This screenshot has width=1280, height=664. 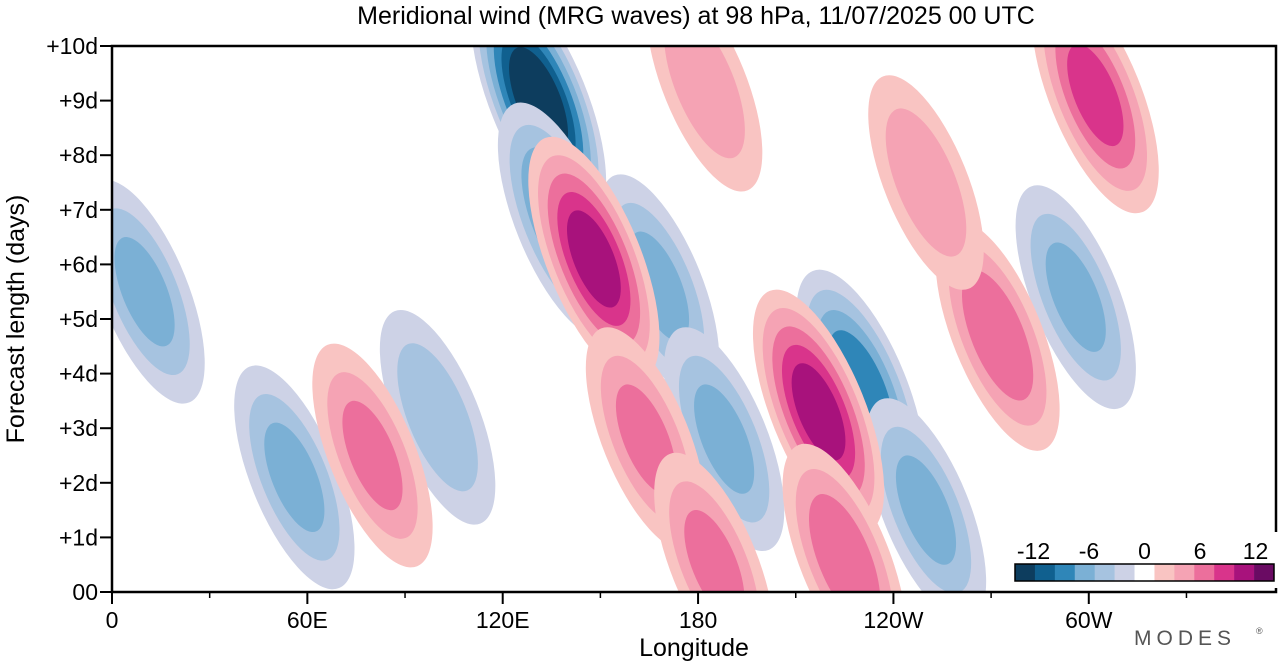 I want to click on y-tick-label: +7d, so click(x=78, y=210).